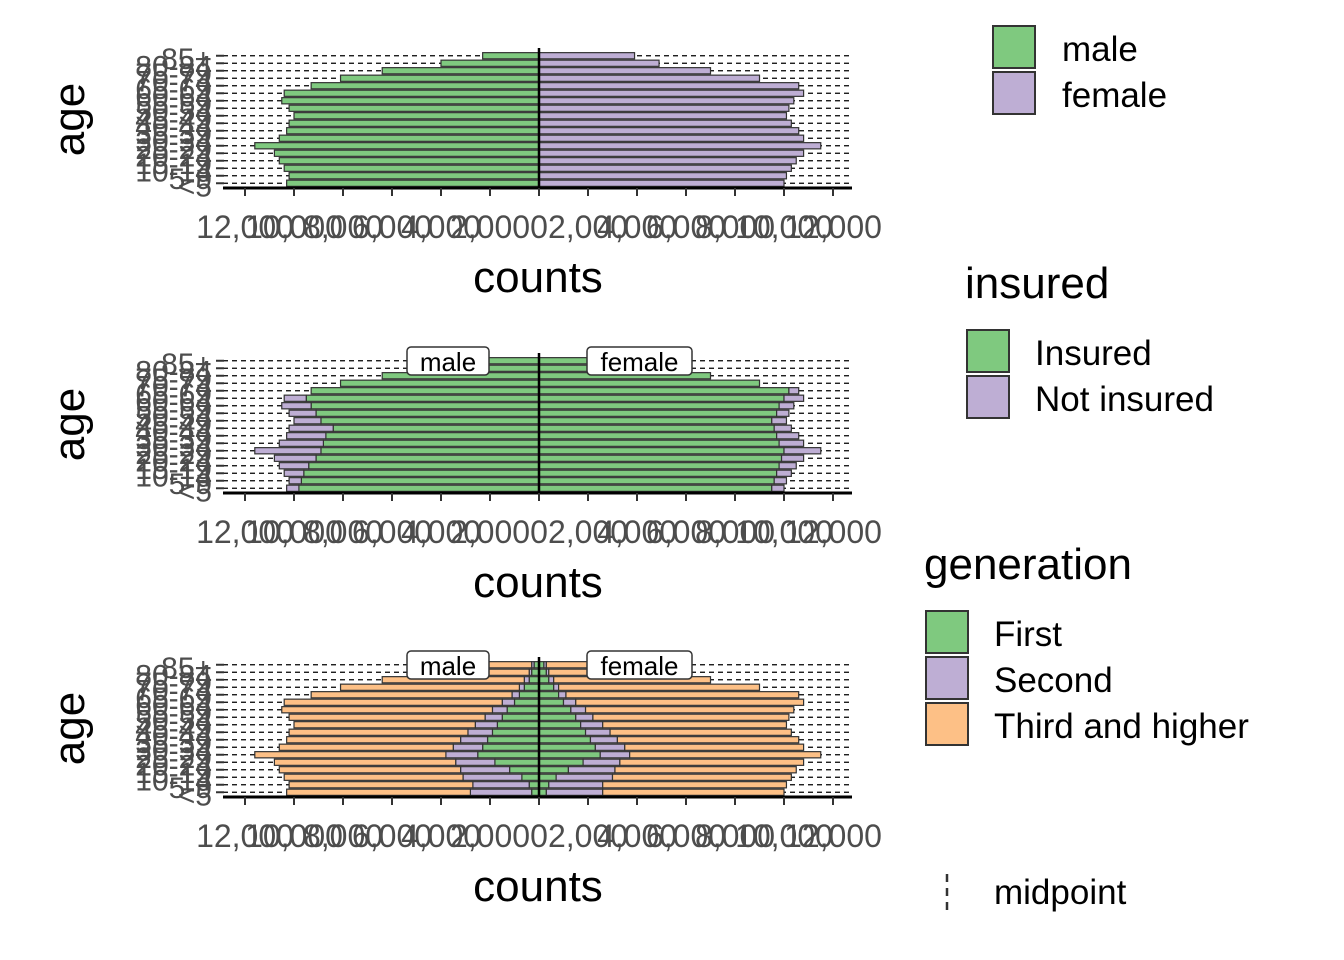  Describe the element at coordinates (414, 108) in the screenshot. I see `bar-male-50-54-seg1` at that location.